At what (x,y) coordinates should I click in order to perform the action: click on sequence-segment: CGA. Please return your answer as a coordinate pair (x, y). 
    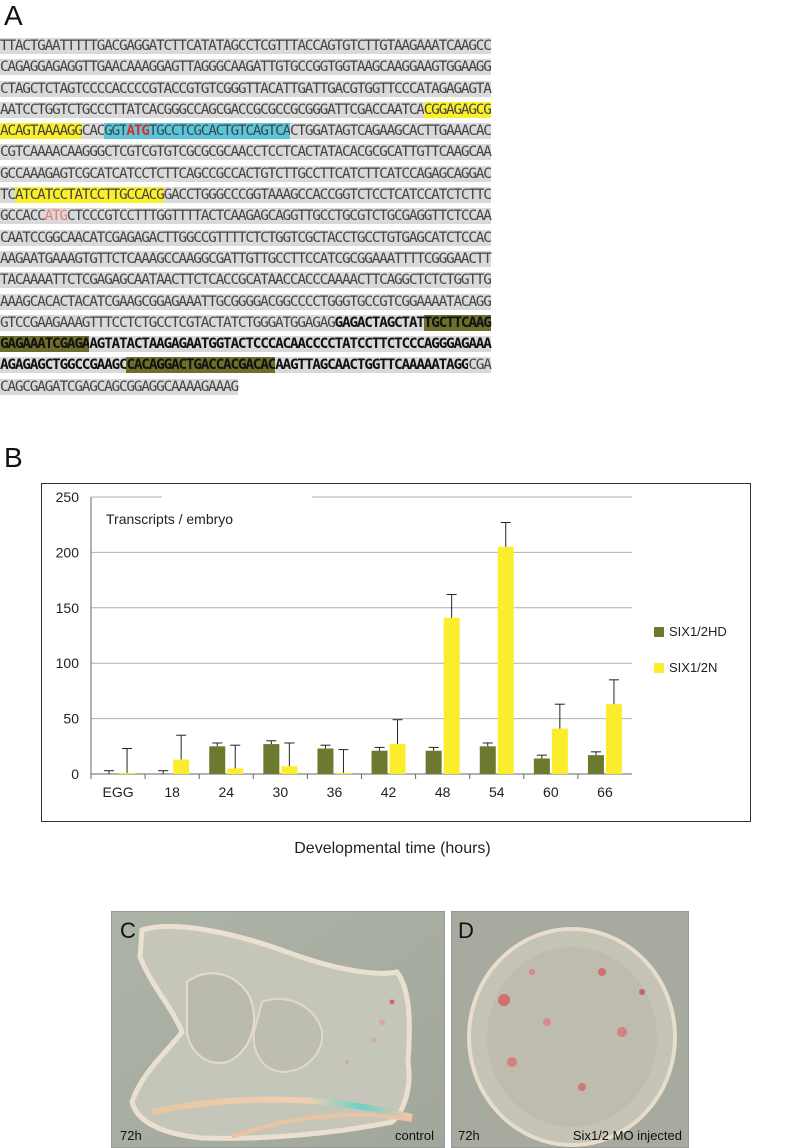
    Looking at the image, I should click on (480, 365).